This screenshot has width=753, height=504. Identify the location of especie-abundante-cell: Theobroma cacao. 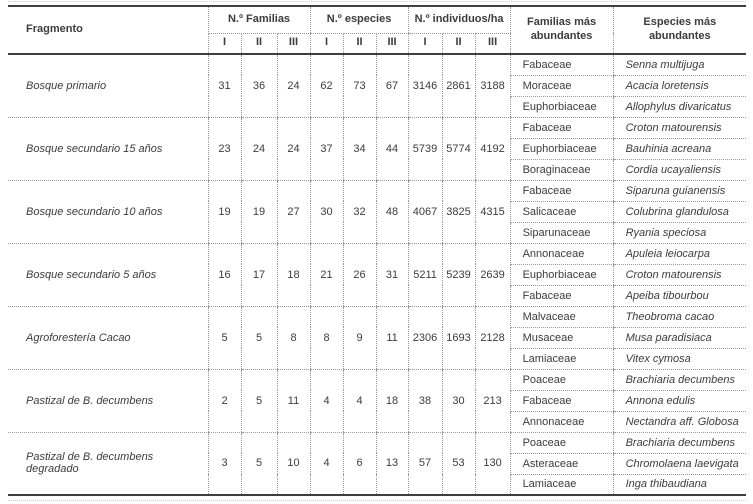
(679, 317).